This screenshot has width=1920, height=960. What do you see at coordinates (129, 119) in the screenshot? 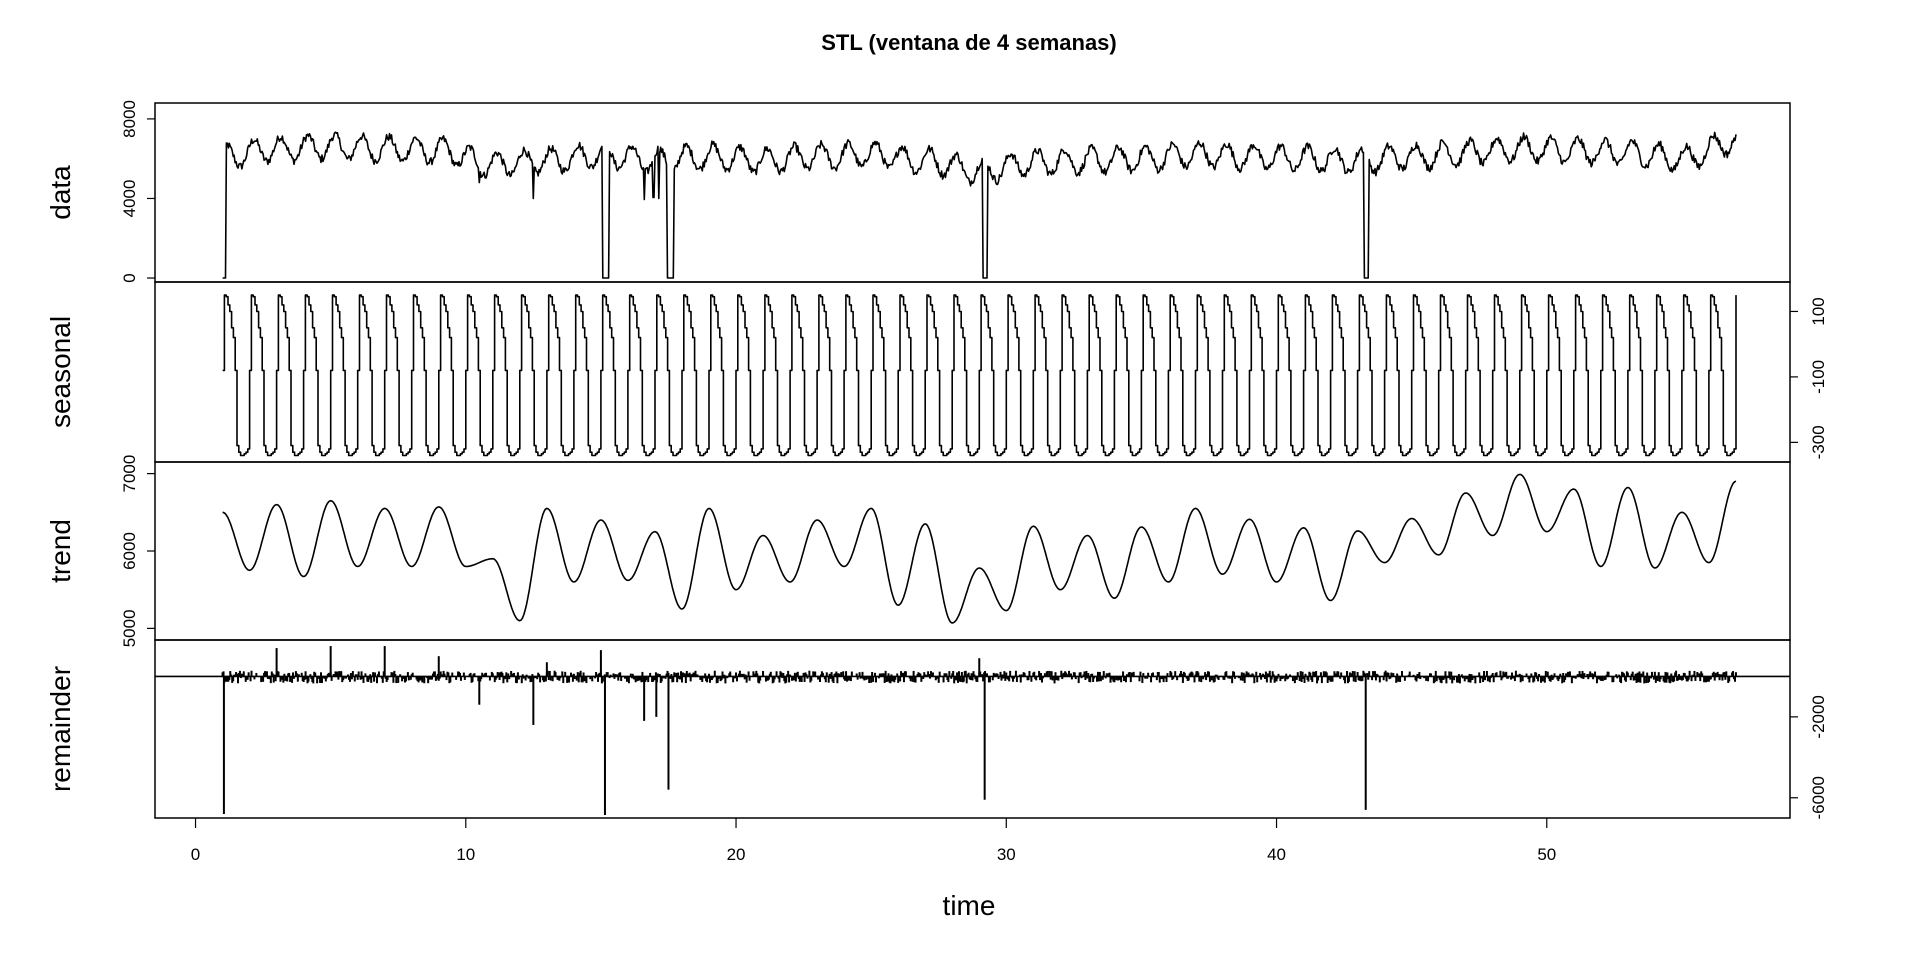
I see `y-tick-label: 8000` at bounding box center [129, 119].